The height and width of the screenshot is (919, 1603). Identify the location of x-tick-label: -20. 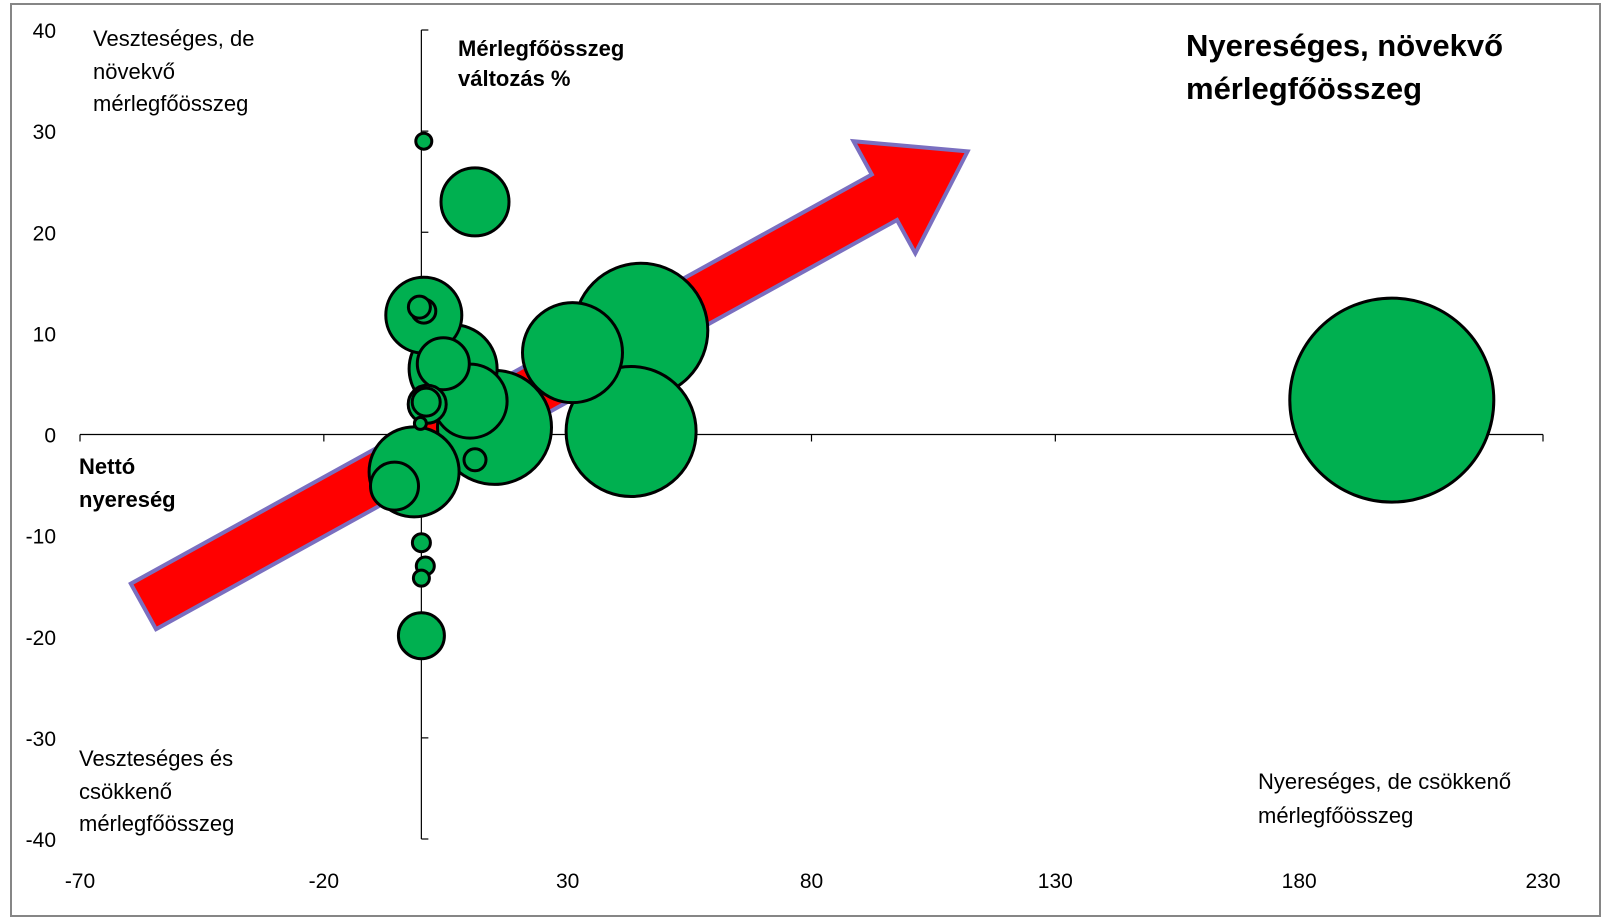
(324, 881).